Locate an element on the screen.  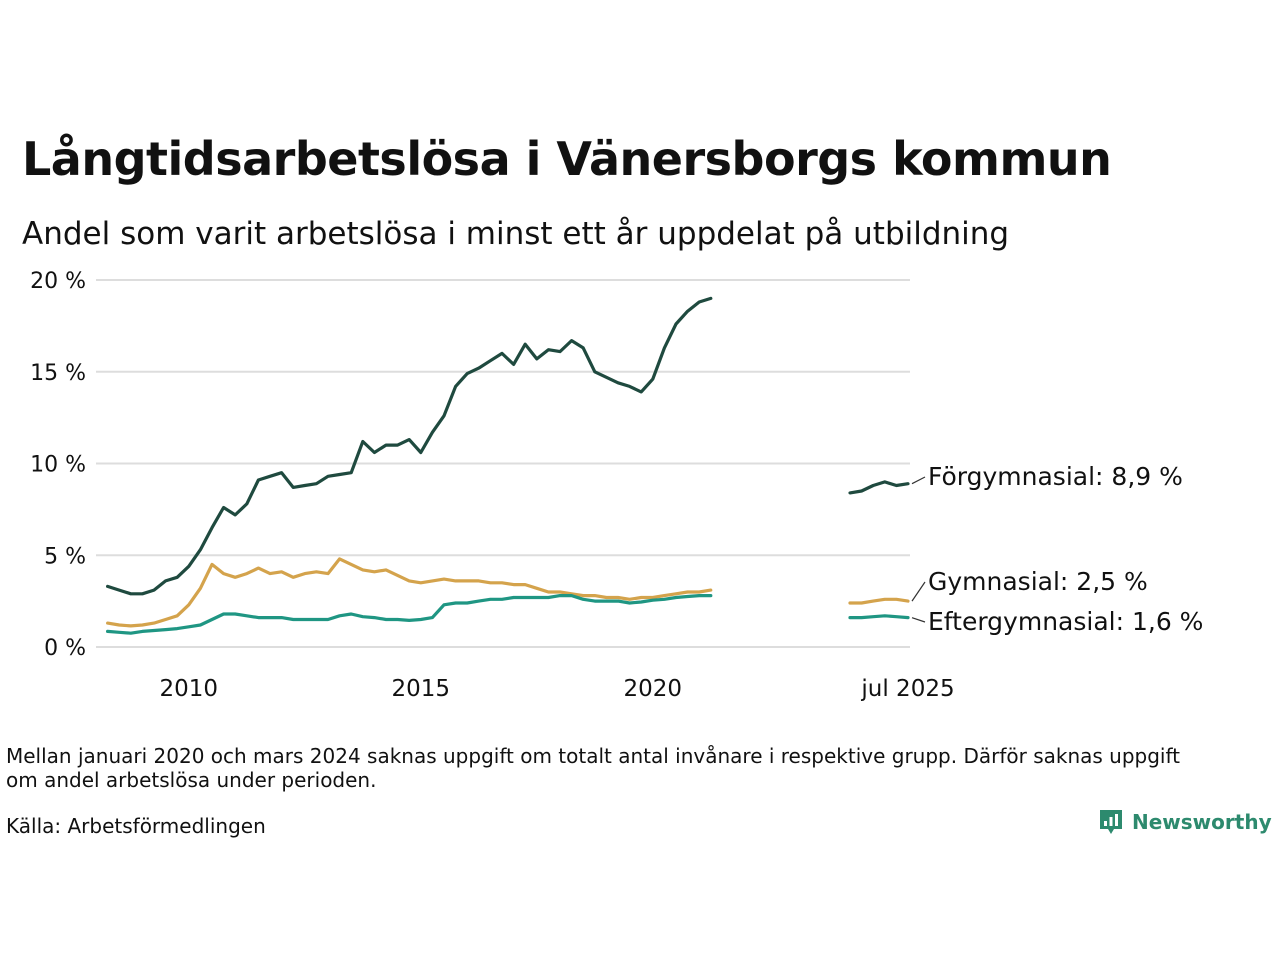
series-line-förgymnasial-segment-1 is located at coordinates (879, 487).